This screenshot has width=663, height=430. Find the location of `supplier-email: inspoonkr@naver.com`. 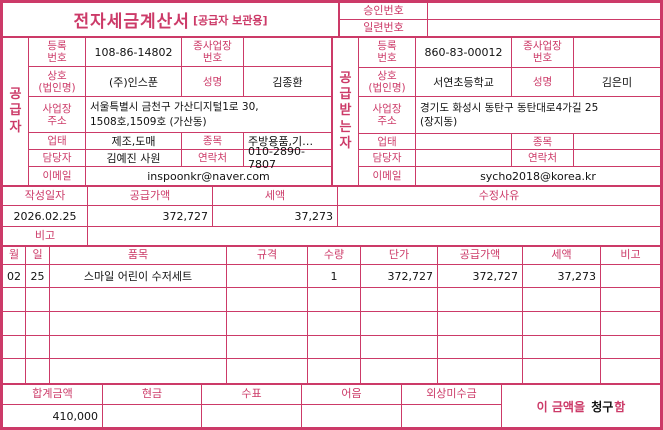

supplier-email: inspoonkr@naver.com is located at coordinates (208, 176).